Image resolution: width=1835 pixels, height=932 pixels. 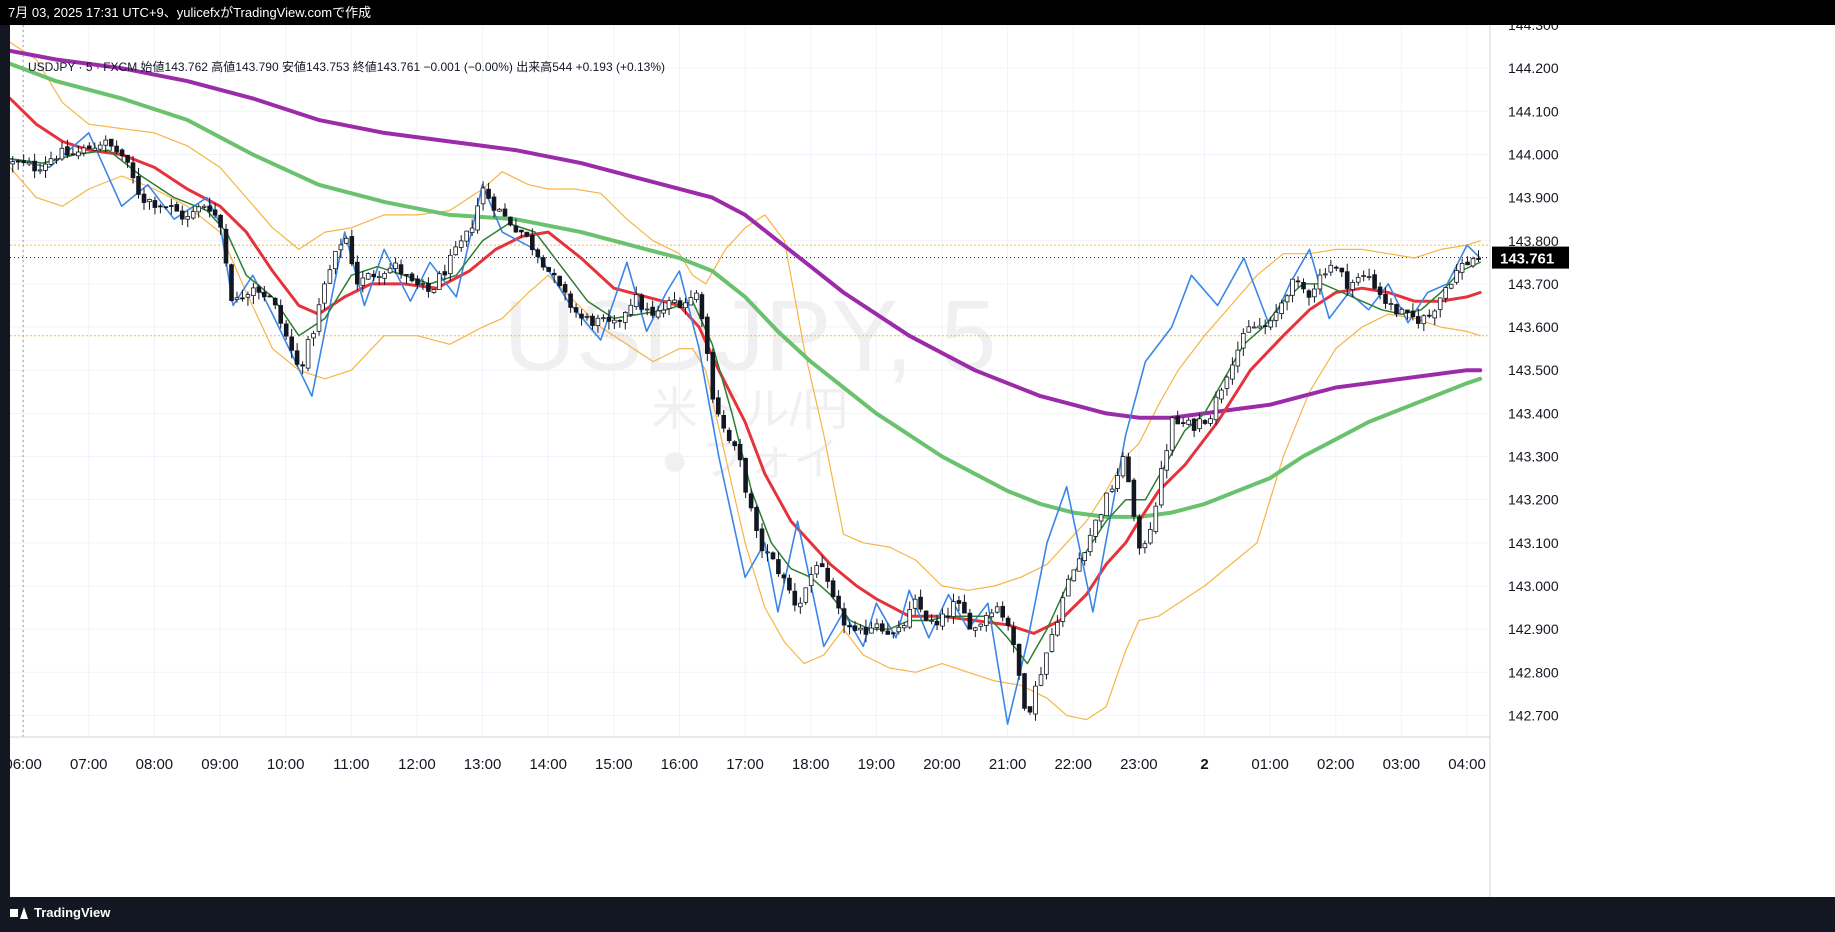 What do you see at coordinates (245, 67) in the screenshot?
I see `legend-high: 高値143.790` at bounding box center [245, 67].